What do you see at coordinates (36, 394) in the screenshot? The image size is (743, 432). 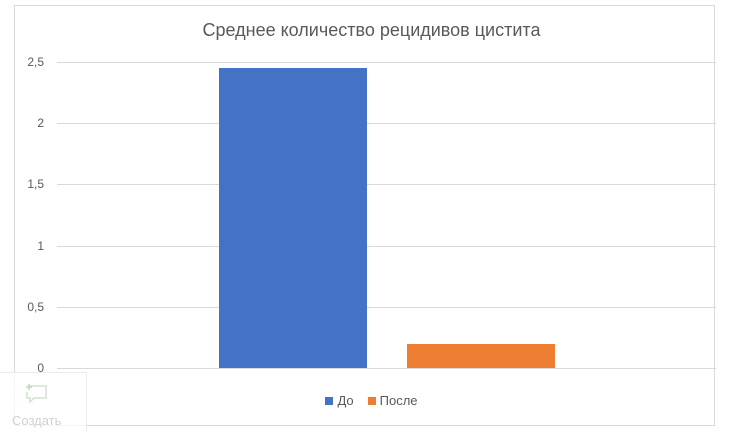 I see `add-comment-icon` at bounding box center [36, 394].